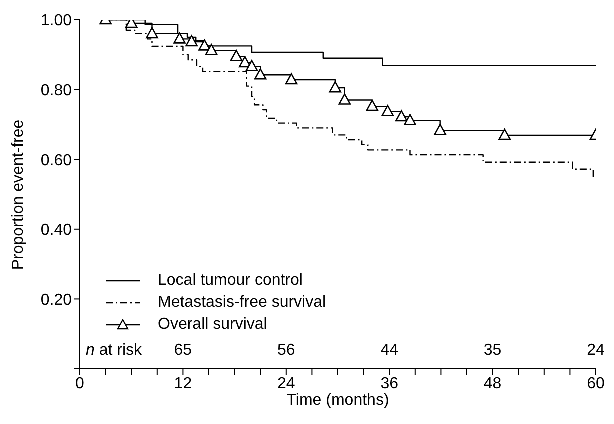  I want to click on x-tick-label: 48, so click(493, 383).